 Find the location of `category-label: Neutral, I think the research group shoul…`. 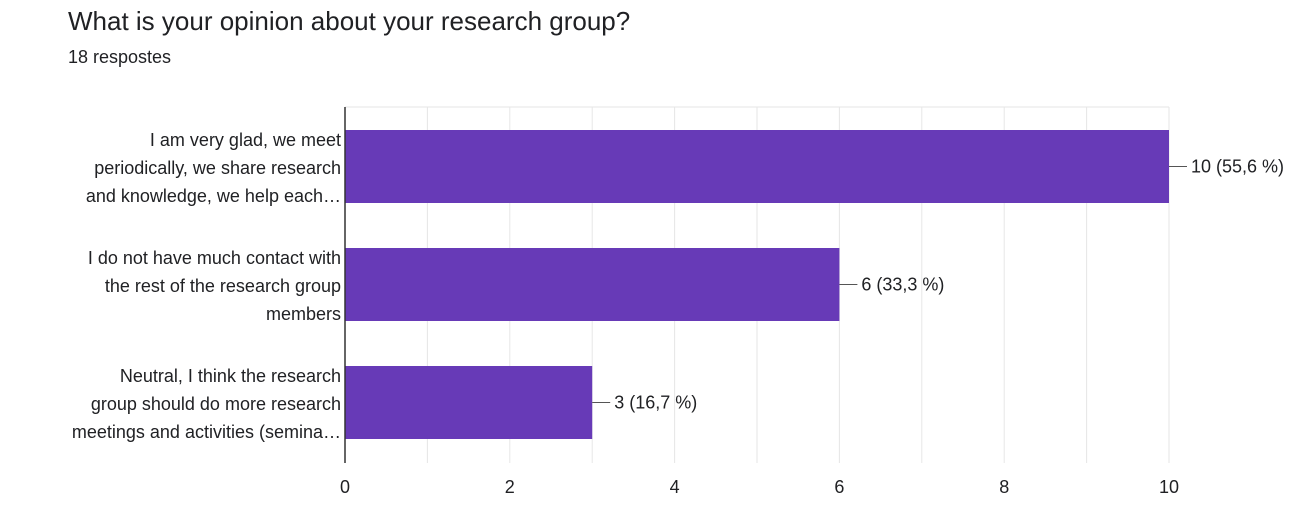

category-label: Neutral, I think the research group shoul… is located at coordinates (176, 404).